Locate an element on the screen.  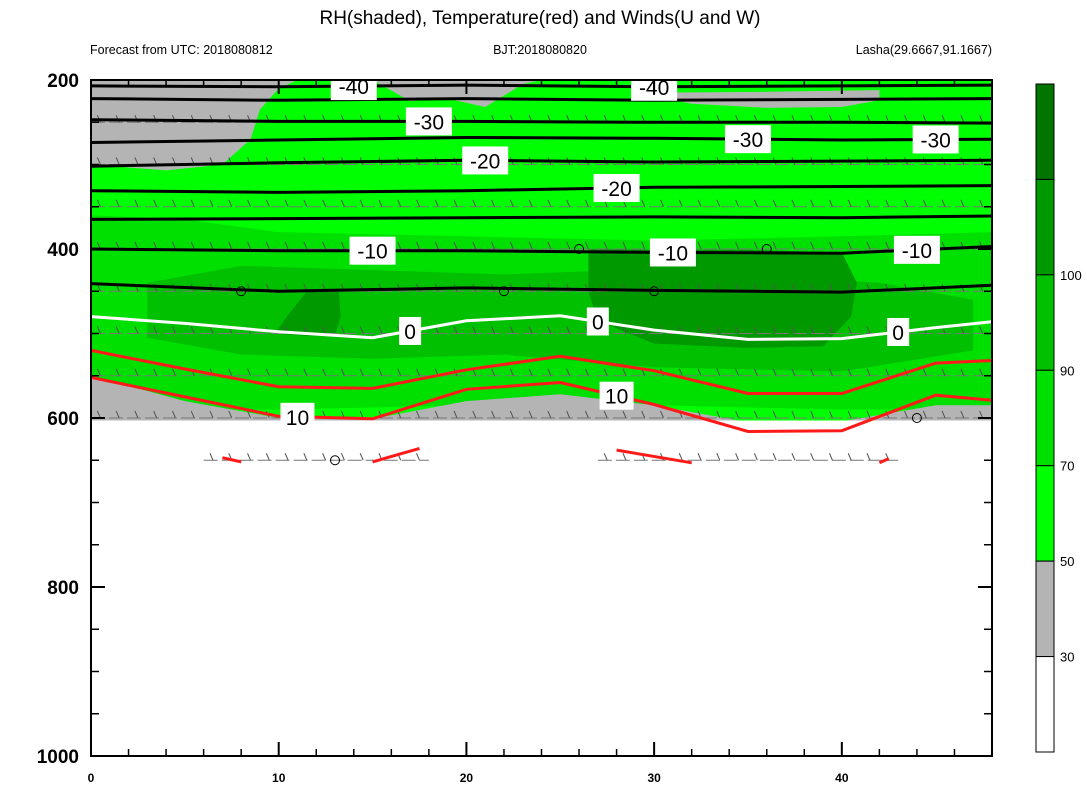
rh-band-upper is located at coordinates (541, 124).